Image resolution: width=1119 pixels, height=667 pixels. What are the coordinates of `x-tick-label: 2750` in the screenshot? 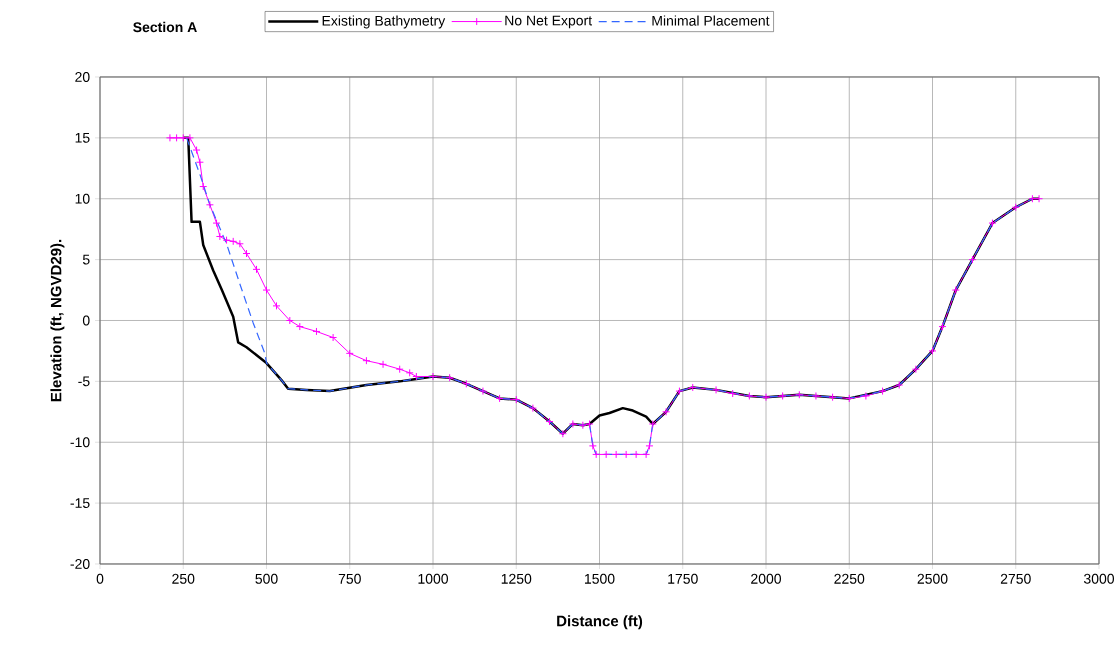 It's located at (1015, 578).